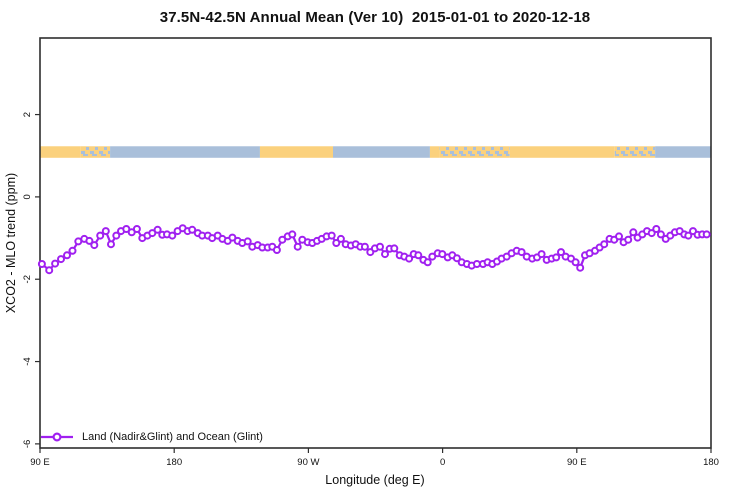  I want to click on legend: Land (Nadir&Glint) and Ocean (Glint), so click(151, 437).